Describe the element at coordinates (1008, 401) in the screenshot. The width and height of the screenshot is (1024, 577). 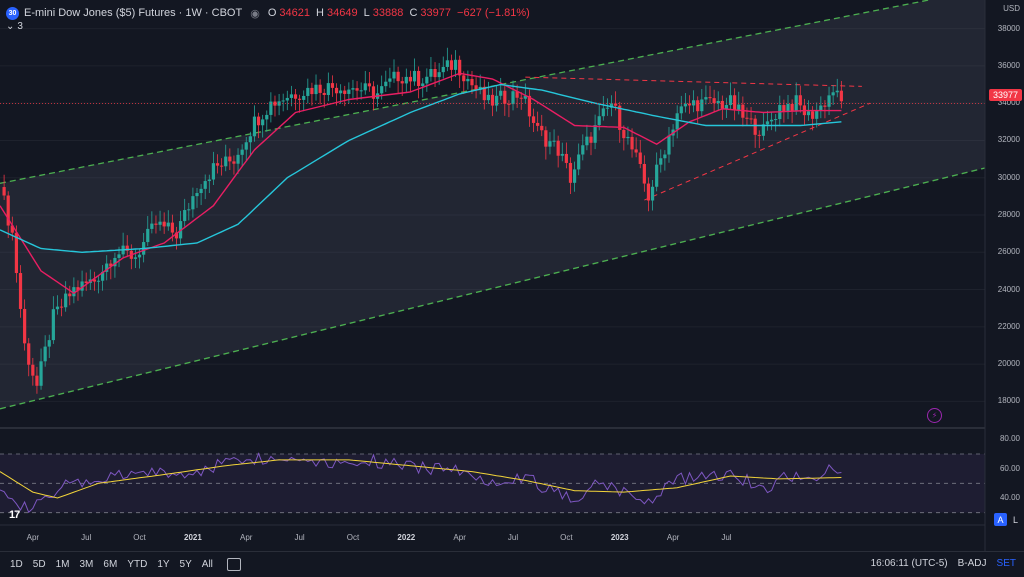
I see `price-tick-label: 18000` at that location.